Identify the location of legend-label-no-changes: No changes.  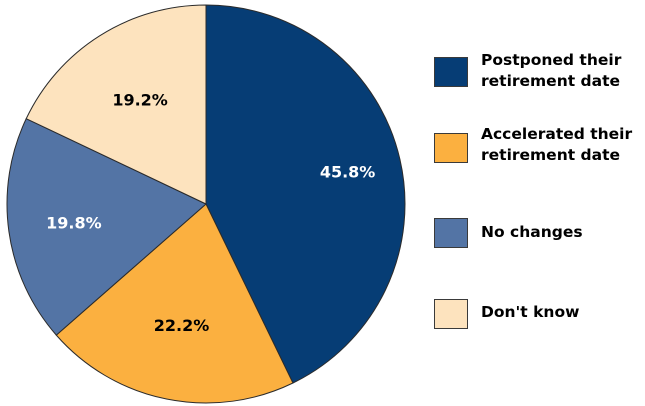
(532, 232).